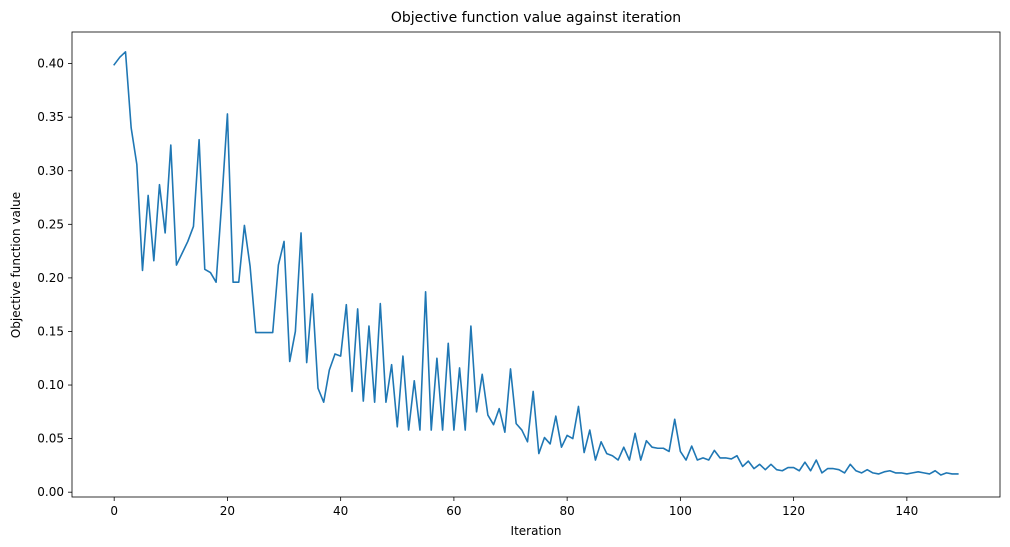 The image size is (1010, 547). What do you see at coordinates (50, 64) in the screenshot?
I see `y-tick-label: 0.40` at bounding box center [50, 64].